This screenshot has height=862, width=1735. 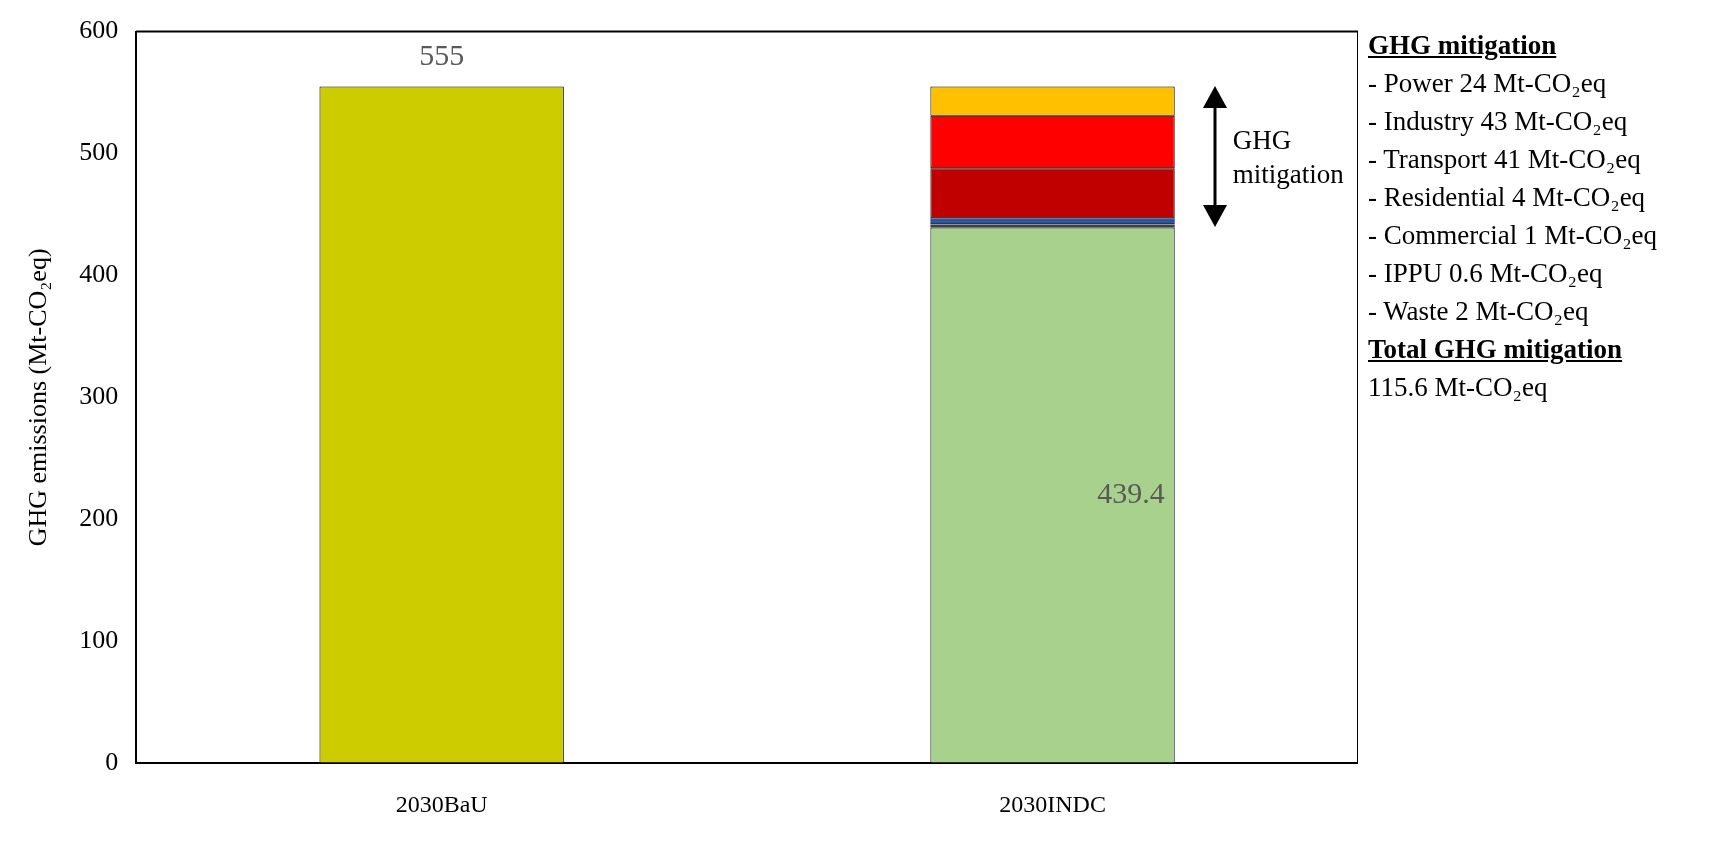 What do you see at coordinates (1458, 387) in the screenshot?
I see `text: 115.6 Mt-CO₂eq` at bounding box center [1458, 387].